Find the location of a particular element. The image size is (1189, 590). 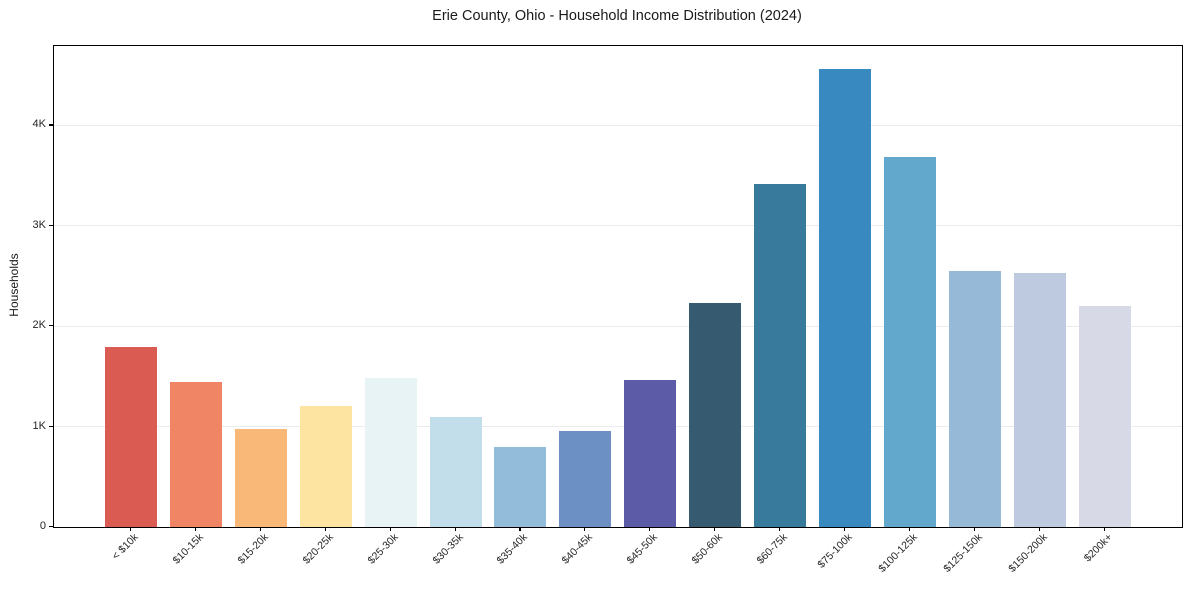

bar-$15-20k is located at coordinates (260, 478).